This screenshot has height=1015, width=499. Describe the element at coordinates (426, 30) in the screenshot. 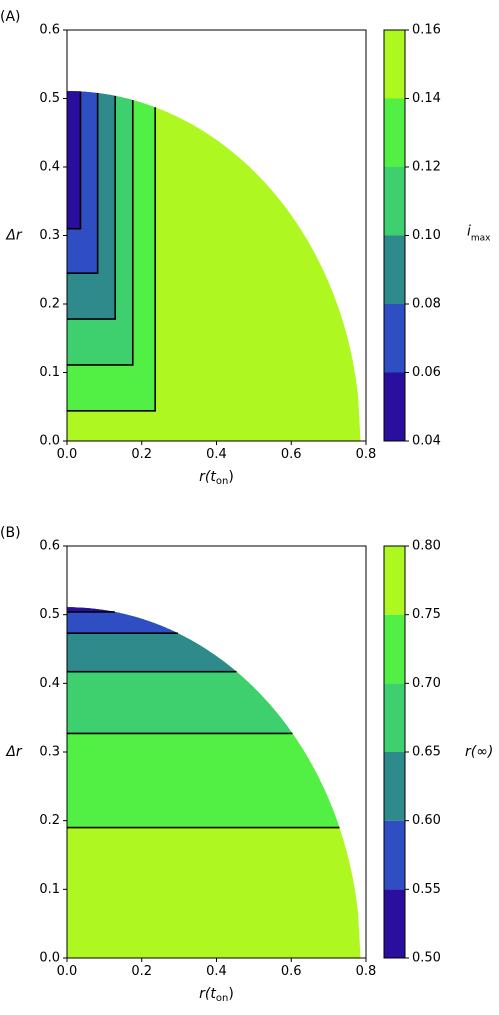

I see `colorbar-tick-label: 0.16` at that location.